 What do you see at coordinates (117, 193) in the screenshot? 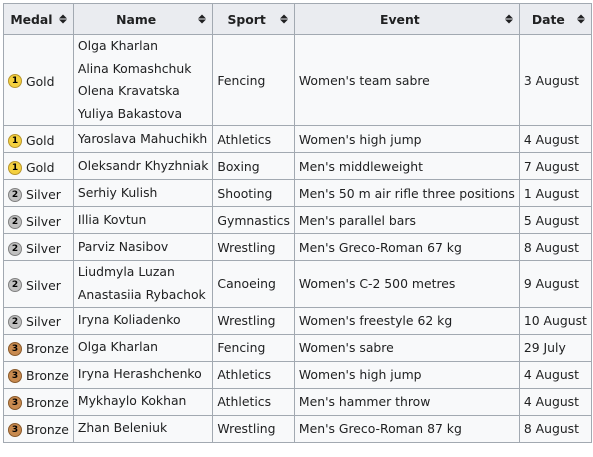
I see `athlete-name: Serhiy Kulish` at bounding box center [117, 193].